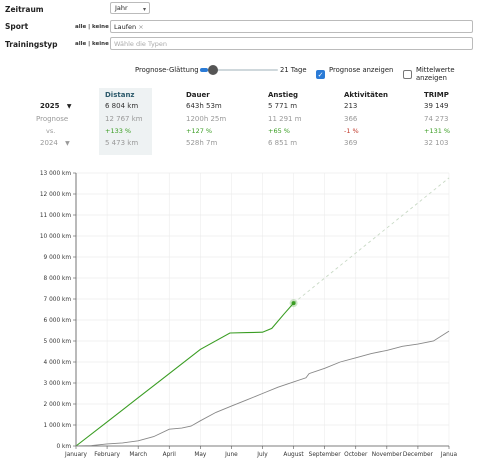  I want to click on sport-input: Laufen ×, so click(291, 26).